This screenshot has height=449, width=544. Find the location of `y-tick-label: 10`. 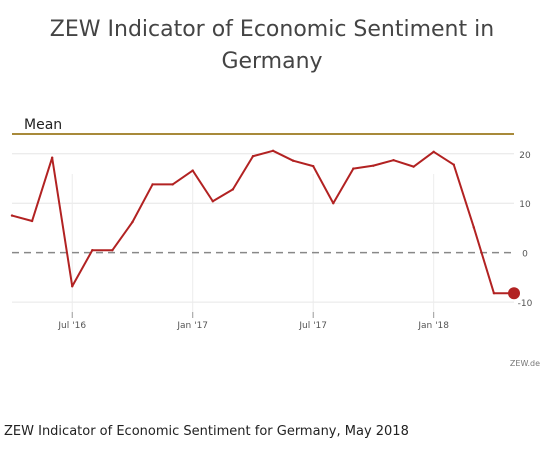

y-tick-label: 10 is located at coordinates (525, 205).